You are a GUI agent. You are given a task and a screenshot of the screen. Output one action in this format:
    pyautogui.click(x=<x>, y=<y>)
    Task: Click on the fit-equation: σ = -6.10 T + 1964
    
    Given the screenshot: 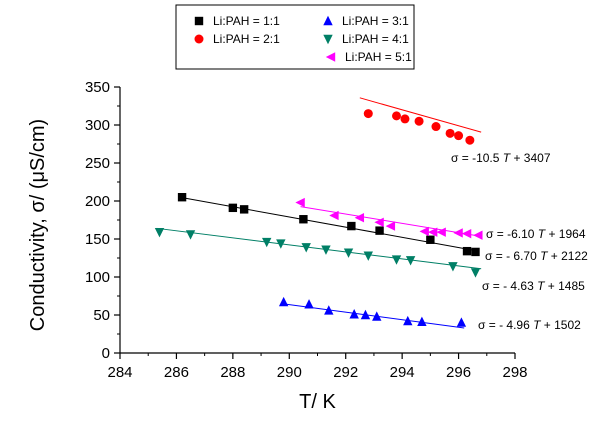 What is the action you would take?
    pyautogui.click(x=536, y=234)
    